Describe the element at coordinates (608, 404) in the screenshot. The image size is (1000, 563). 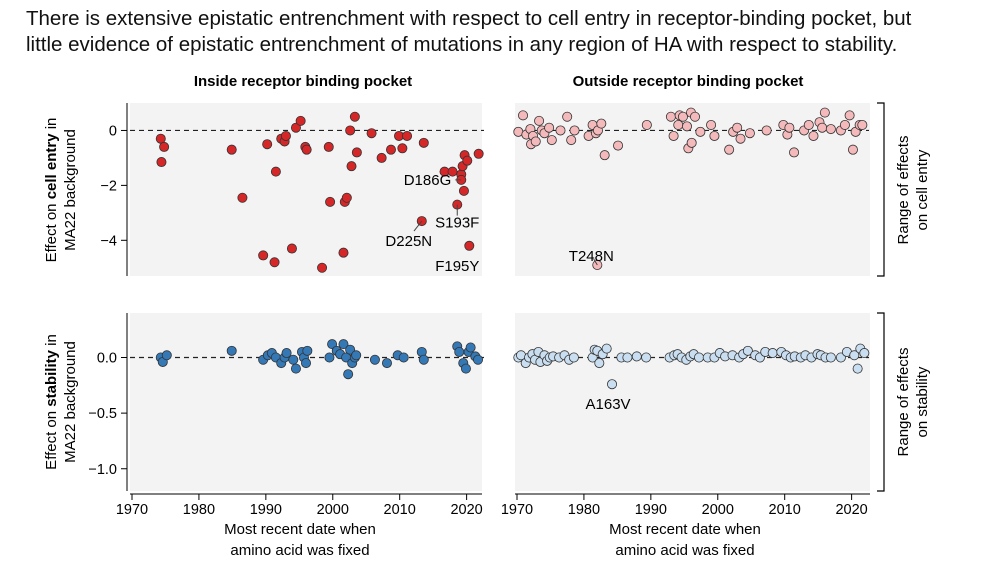
I see `annotation-label: A163V` at that location.